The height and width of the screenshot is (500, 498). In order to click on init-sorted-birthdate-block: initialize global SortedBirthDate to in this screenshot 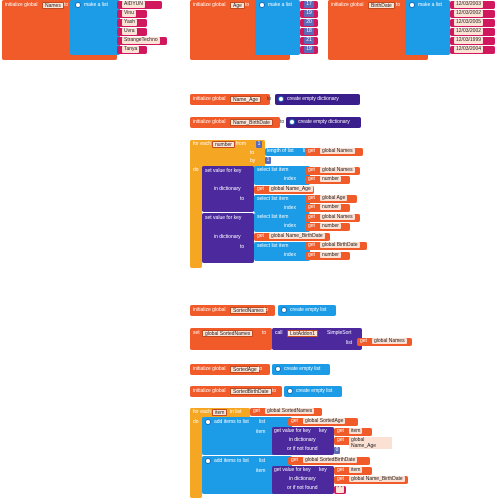, I will do `click(236, 391)`.